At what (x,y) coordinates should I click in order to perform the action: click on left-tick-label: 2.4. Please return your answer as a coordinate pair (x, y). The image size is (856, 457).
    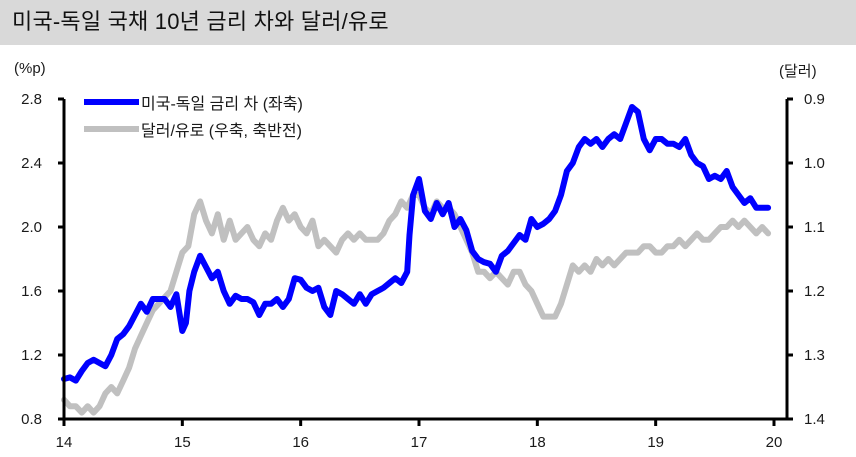
    Looking at the image, I should click on (31, 163).